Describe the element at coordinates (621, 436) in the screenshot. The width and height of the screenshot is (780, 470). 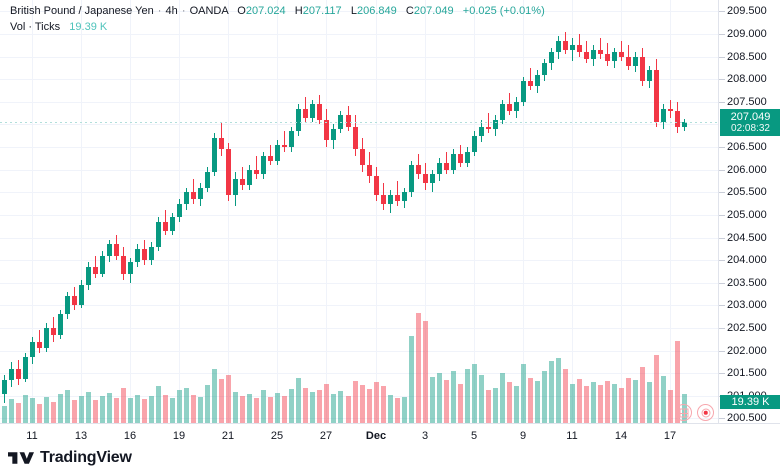
I see `time-axis-tick-label: 14` at that location.